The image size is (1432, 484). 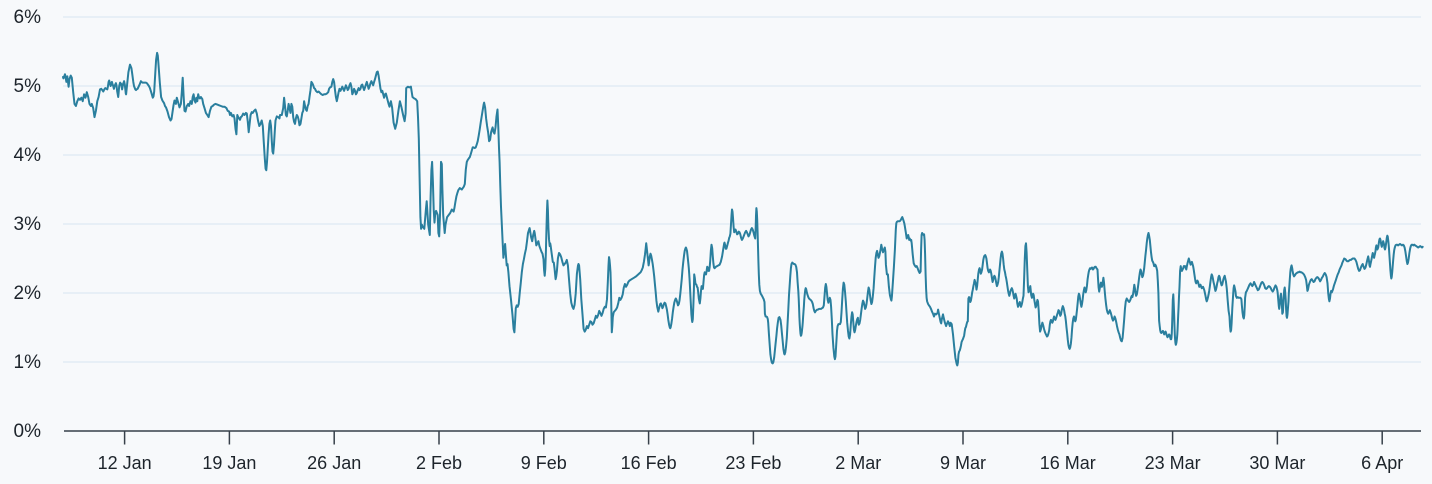 I want to click on svg-text: 12 Jan, so click(x=125, y=463).